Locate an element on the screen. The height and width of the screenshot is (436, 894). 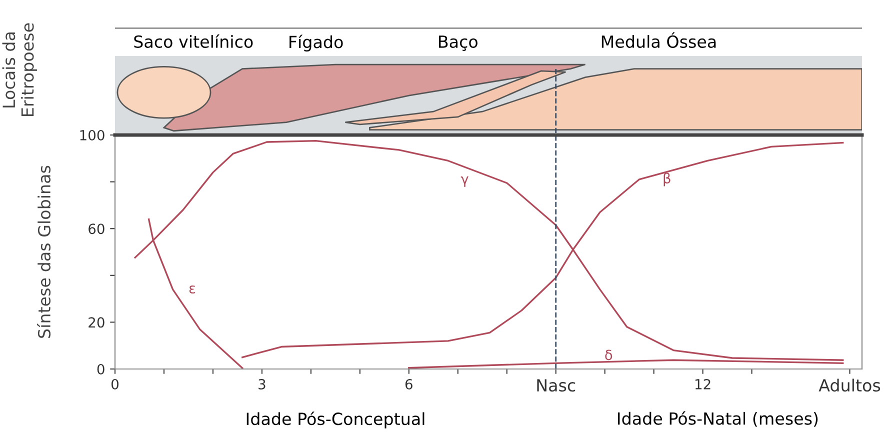
x-tick-label: 6 is located at coordinates (408, 384).